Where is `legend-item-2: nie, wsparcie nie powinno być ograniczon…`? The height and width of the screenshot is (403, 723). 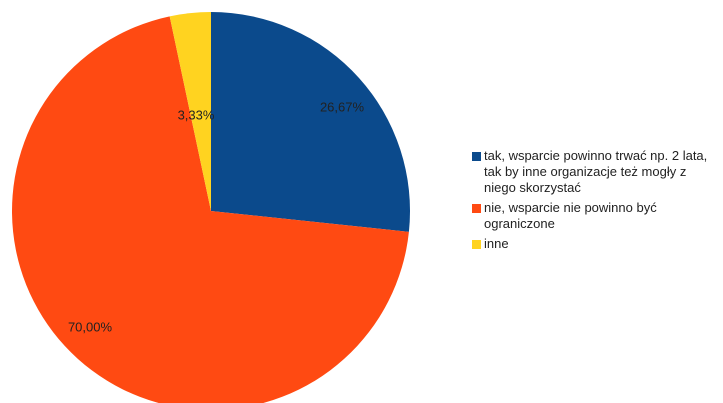
legend-item-2: nie, wsparcie nie powinno być ograniczon… is located at coordinates (592, 216).